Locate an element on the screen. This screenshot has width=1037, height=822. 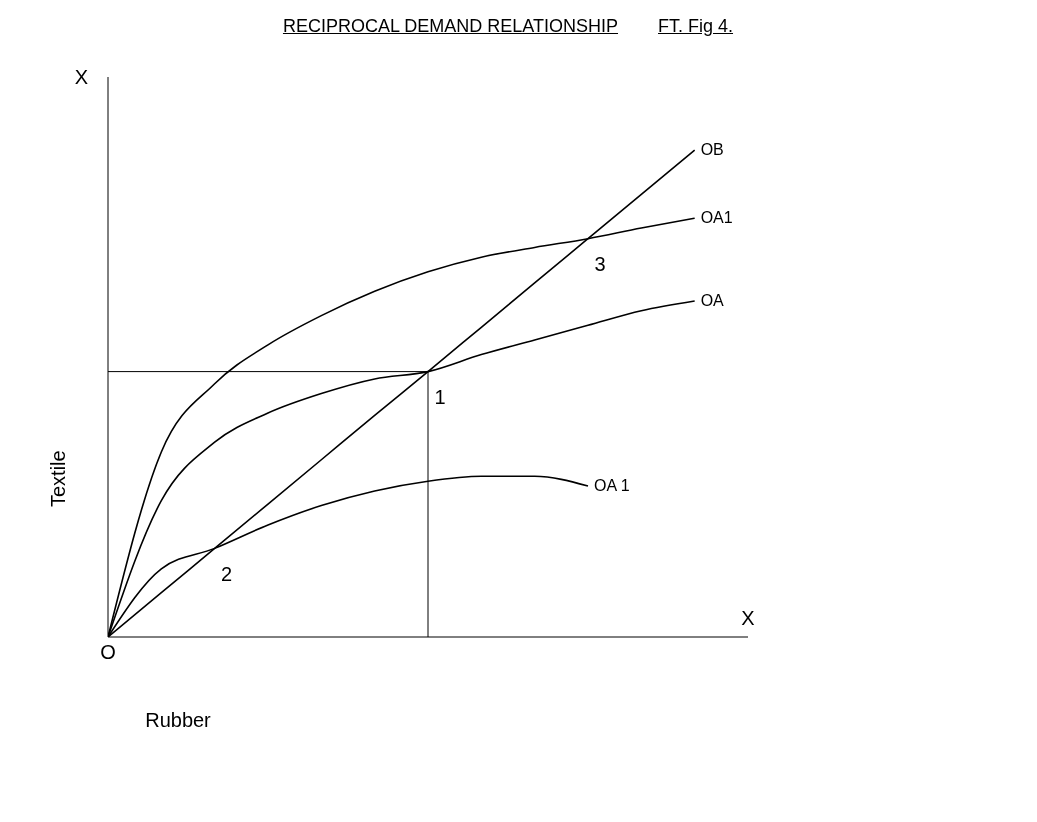
text: O is located at coordinates (108, 652).